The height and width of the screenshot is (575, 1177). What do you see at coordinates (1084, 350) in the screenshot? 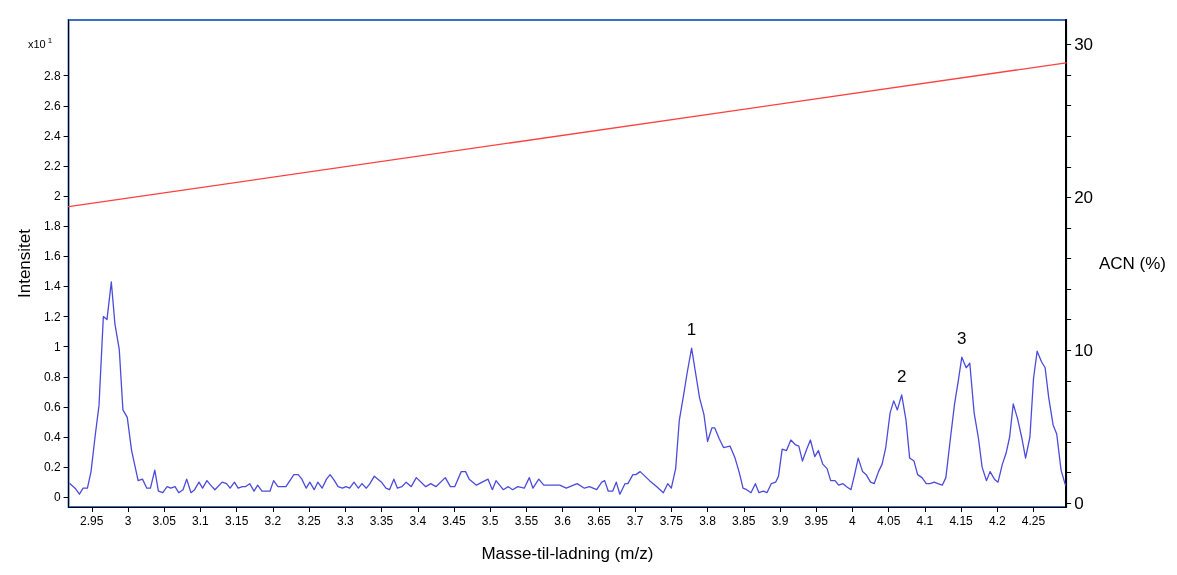
I see `y2-tick-label: 10` at bounding box center [1084, 350].